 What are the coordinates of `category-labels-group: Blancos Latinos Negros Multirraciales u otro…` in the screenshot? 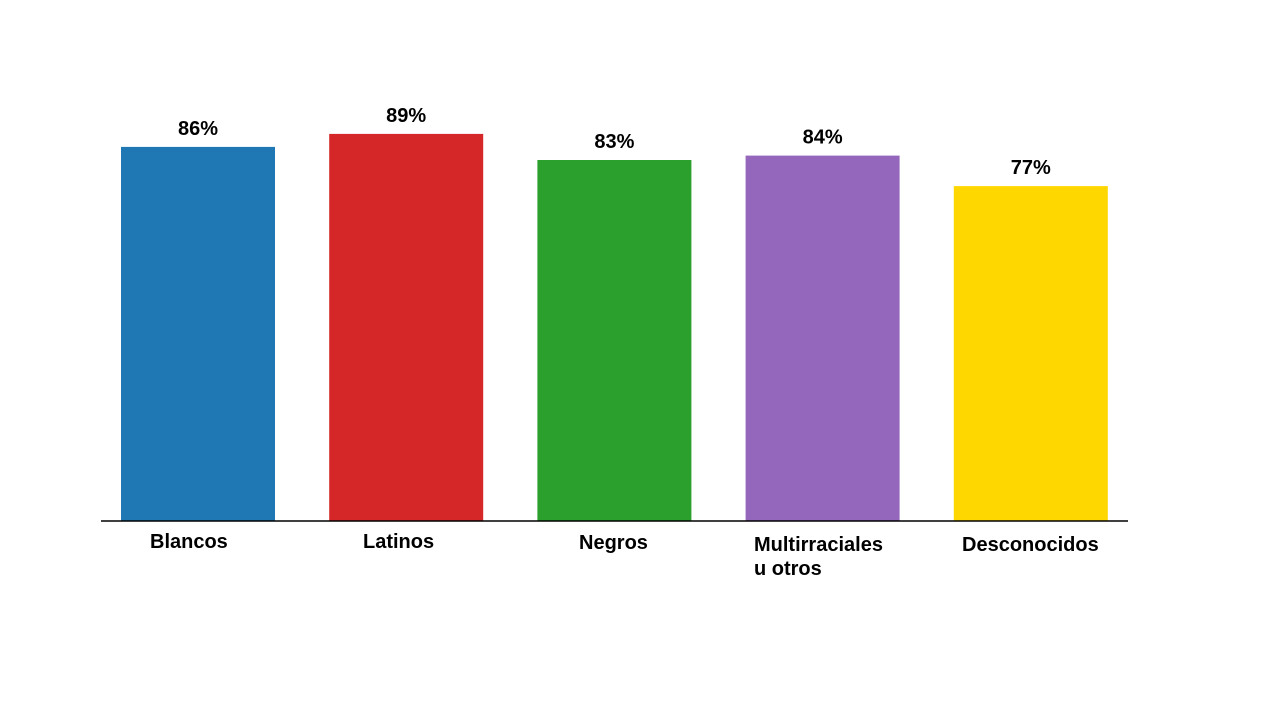 It's located at (624, 555).